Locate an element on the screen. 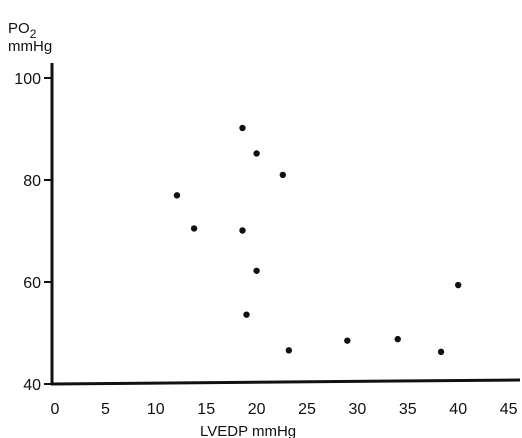  x-tick-label: 15 is located at coordinates (206, 409).